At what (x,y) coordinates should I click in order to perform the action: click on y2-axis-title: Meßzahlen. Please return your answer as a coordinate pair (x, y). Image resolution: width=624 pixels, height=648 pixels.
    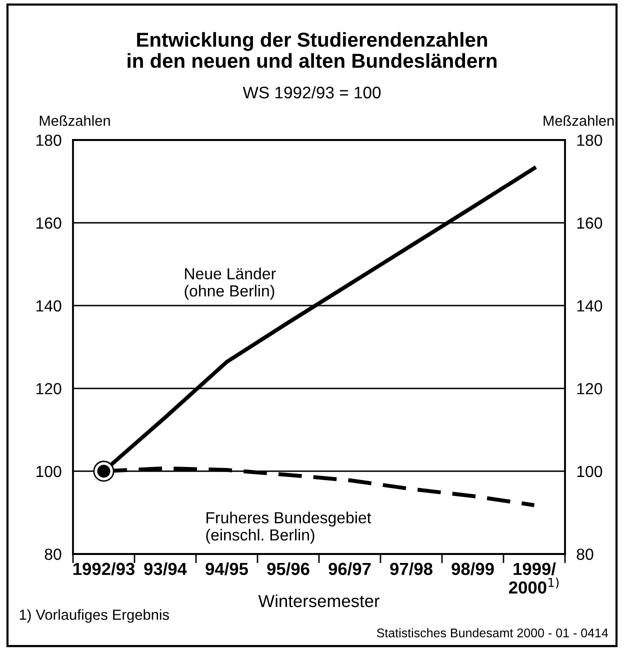
    Looking at the image, I should click on (579, 120).